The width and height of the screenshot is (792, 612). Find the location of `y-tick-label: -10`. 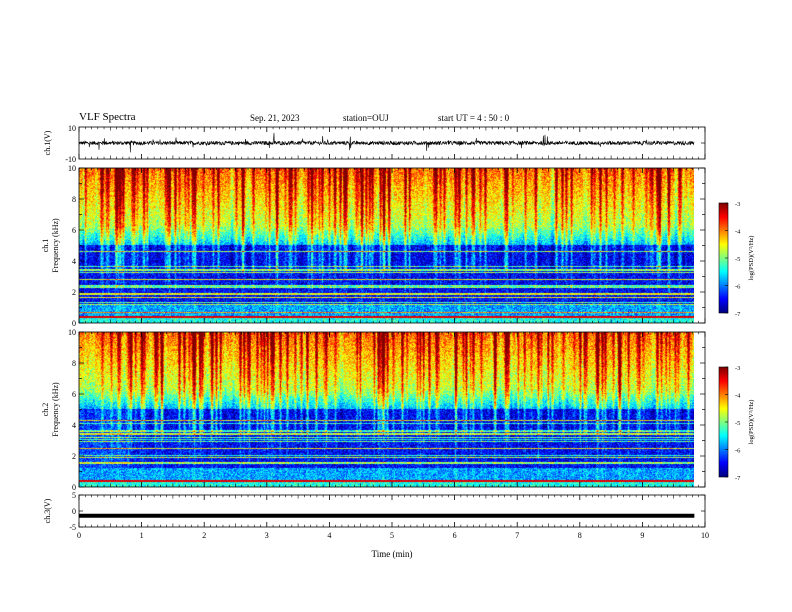

y-tick-label: -10 is located at coordinates (70, 159).